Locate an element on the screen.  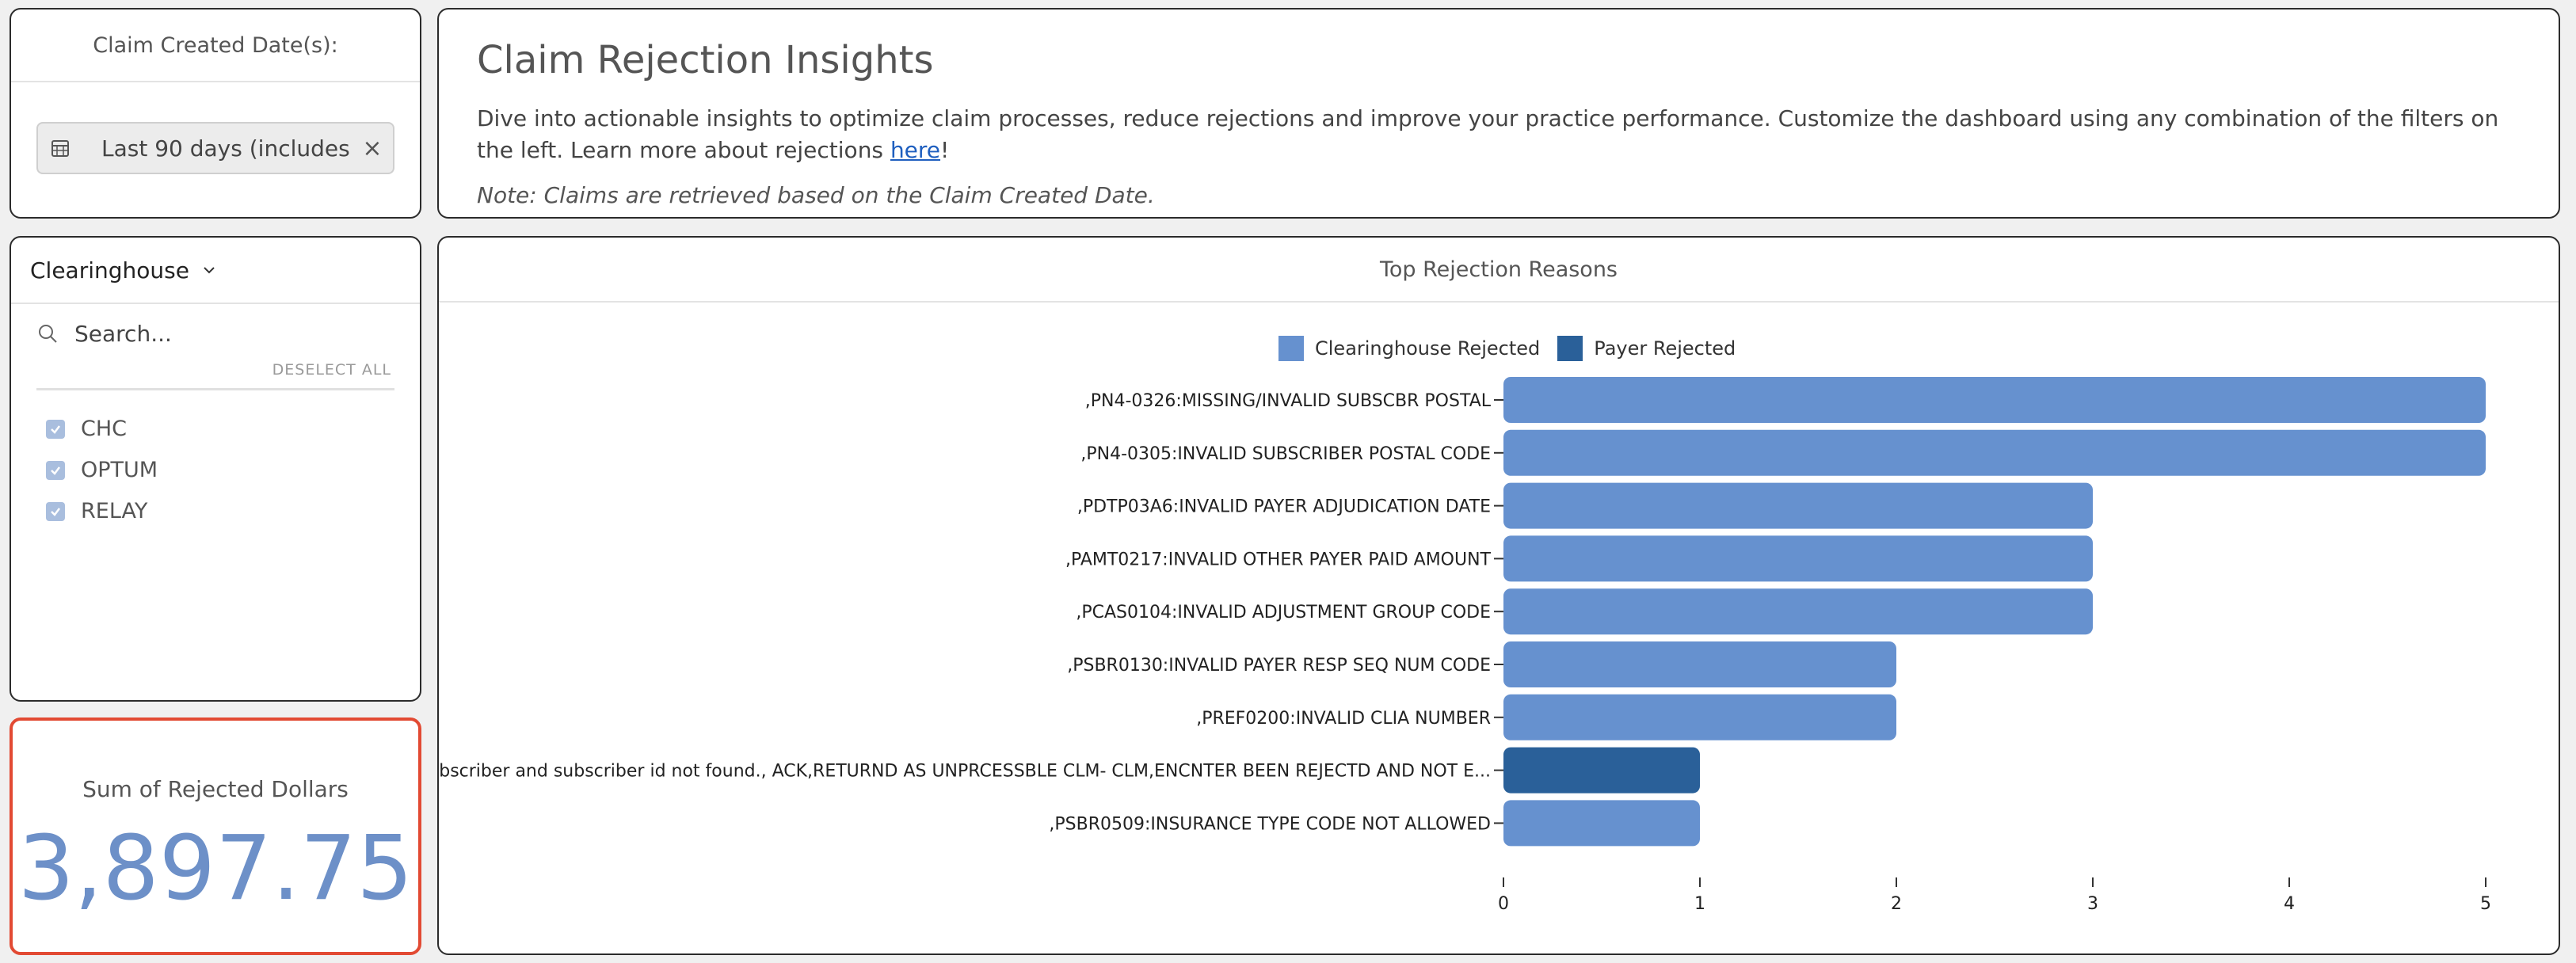
option-relay: RELAY is located at coordinates (96, 511).